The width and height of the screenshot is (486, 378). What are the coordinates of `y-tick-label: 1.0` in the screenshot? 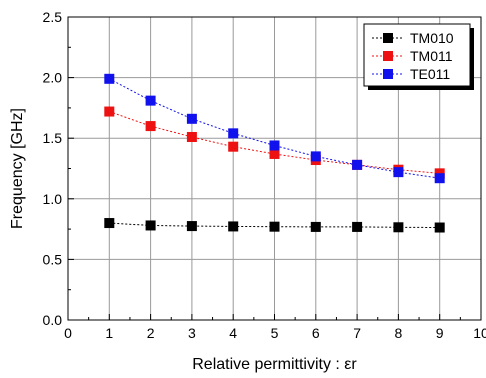 It's located at (53, 199).